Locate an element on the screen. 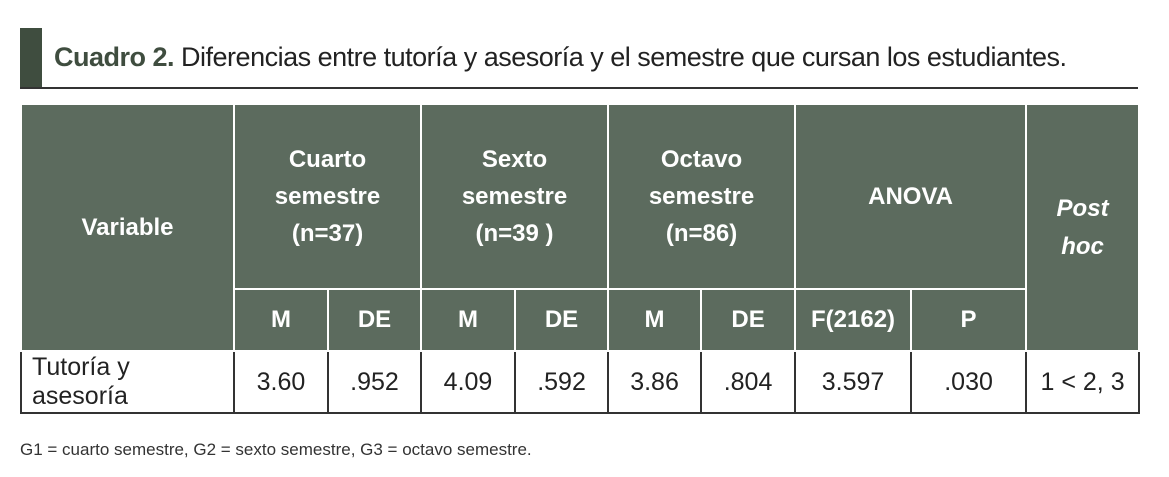  header-cell: Post hoc is located at coordinates (1083, 227).